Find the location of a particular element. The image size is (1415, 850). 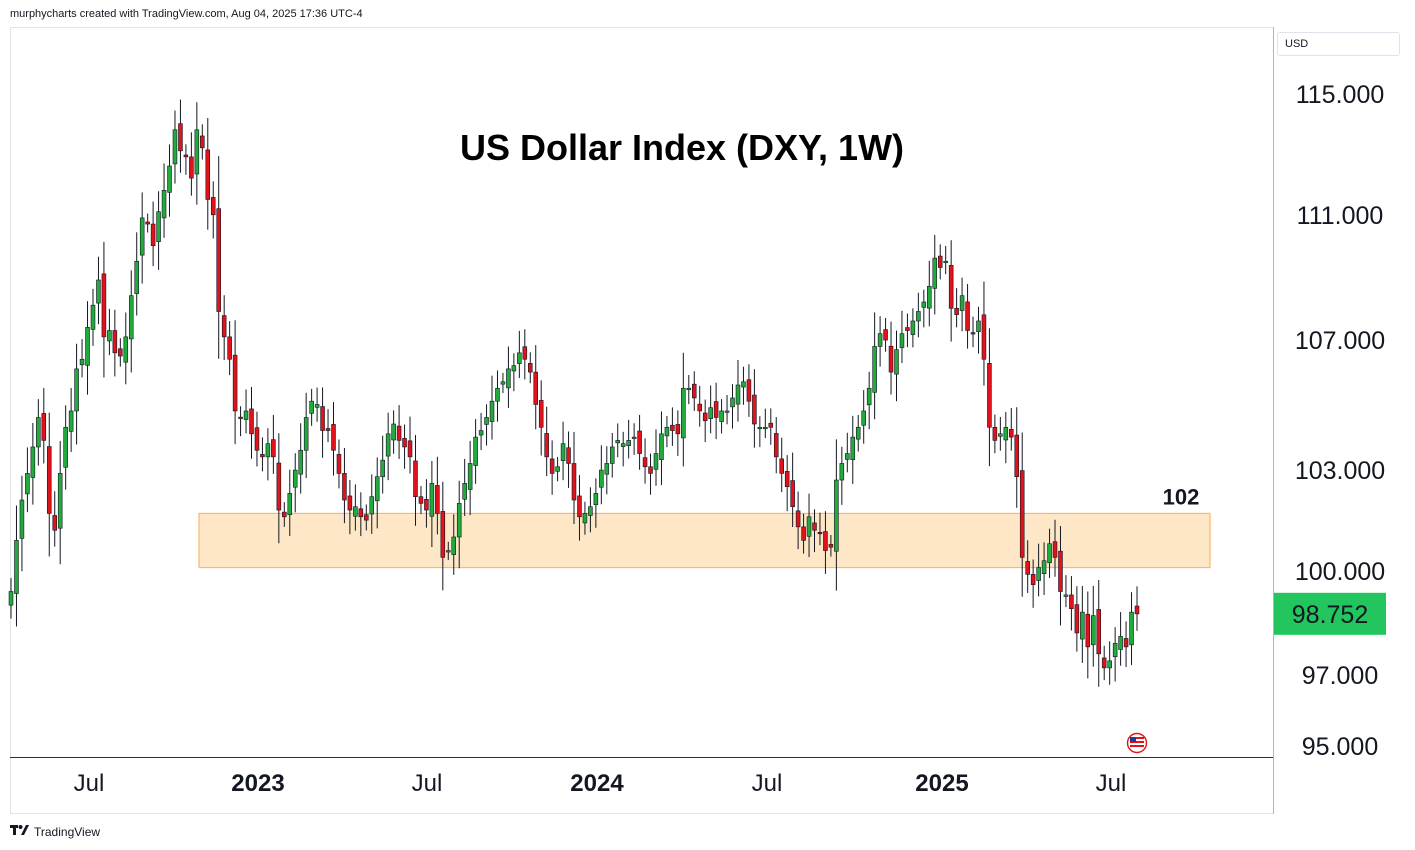

support-zone-layer: 102 is located at coordinates (704, 526).